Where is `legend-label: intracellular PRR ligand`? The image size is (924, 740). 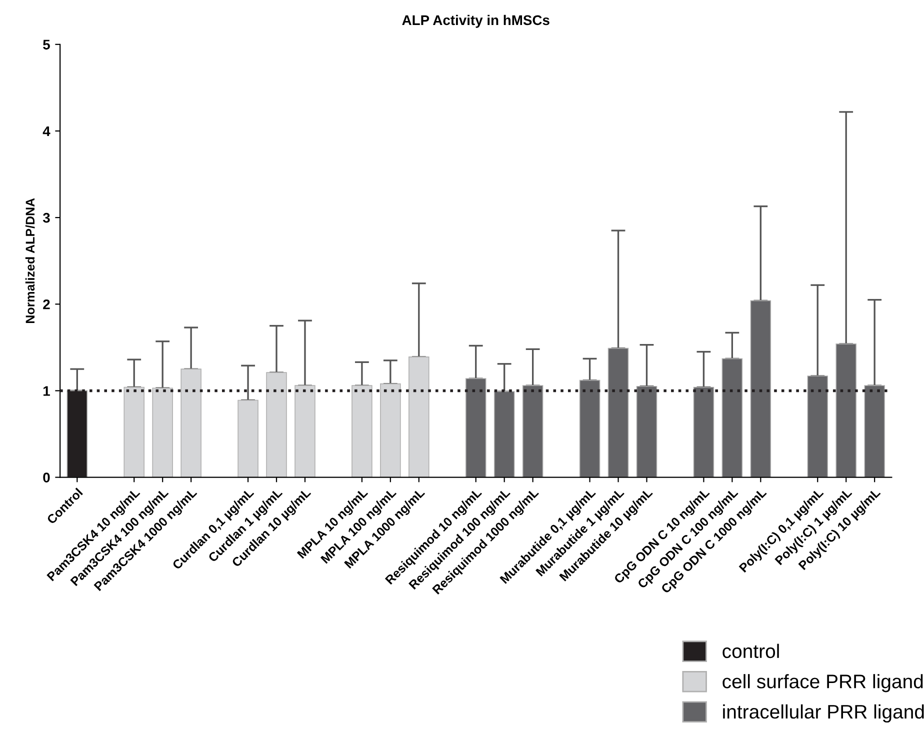 legend-label: intracellular PRR ligand is located at coordinates (823, 713).